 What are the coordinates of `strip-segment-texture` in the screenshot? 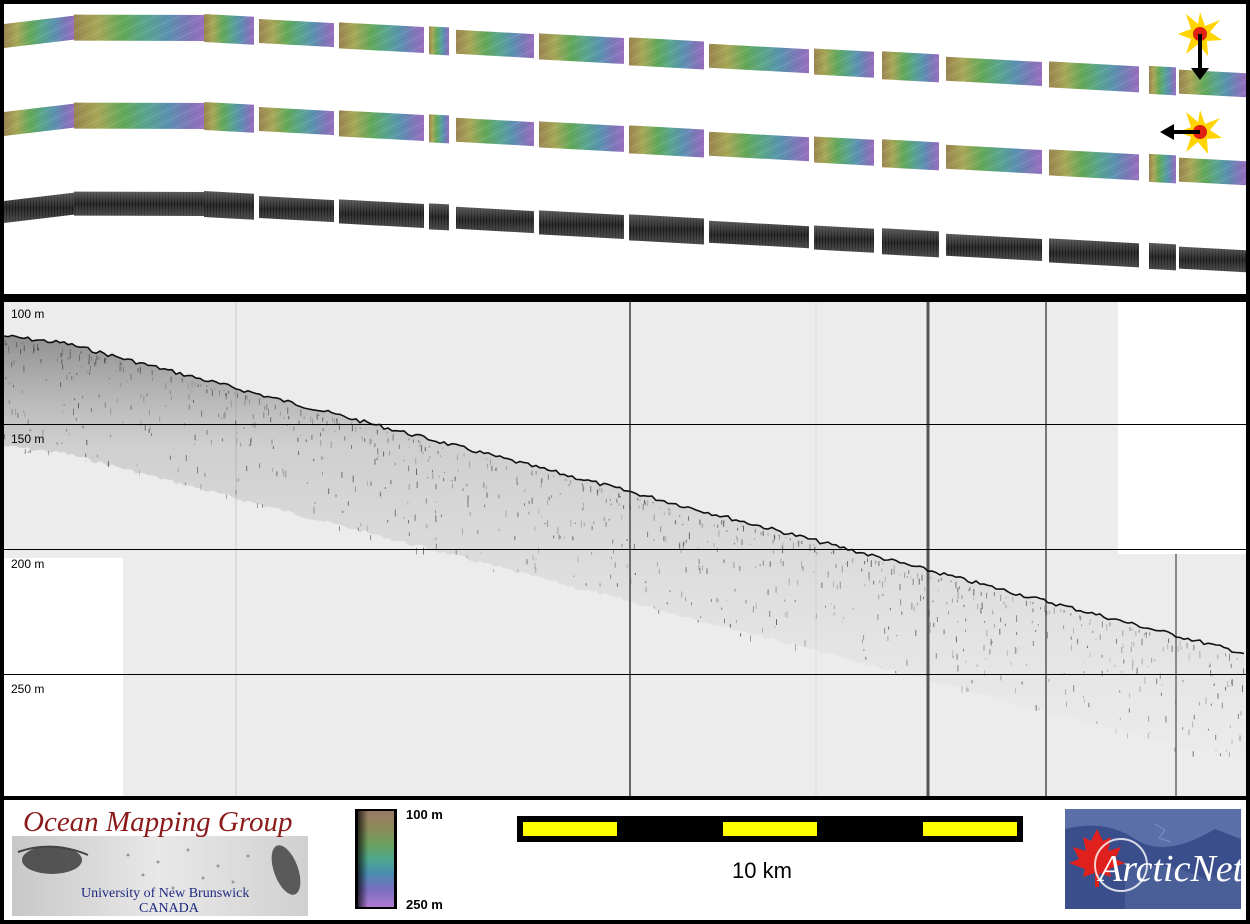 It's located at (666, 53).